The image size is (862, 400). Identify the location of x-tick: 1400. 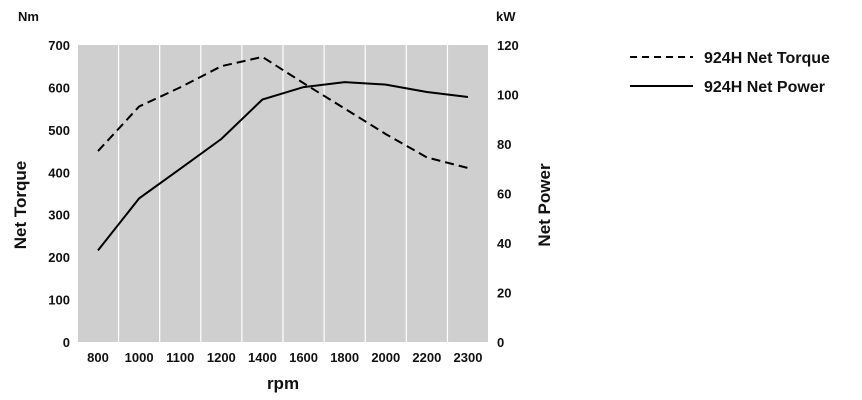
(262, 357).